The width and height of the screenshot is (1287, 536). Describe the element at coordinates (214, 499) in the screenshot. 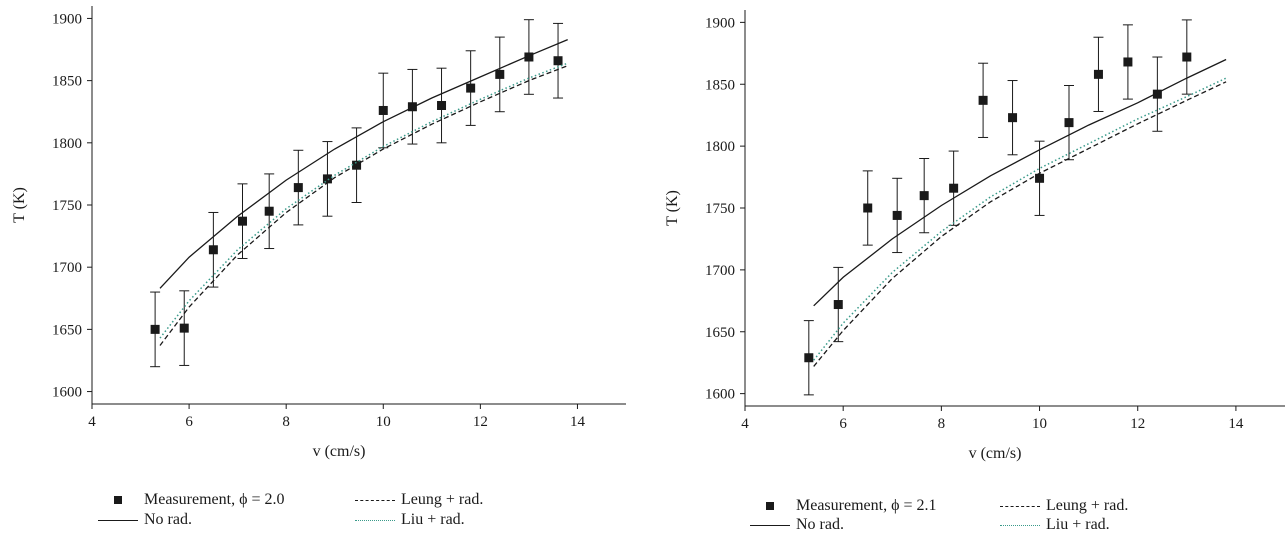

I see `legend-label-measurement: Measurement, ϕ = 2.0` at that location.